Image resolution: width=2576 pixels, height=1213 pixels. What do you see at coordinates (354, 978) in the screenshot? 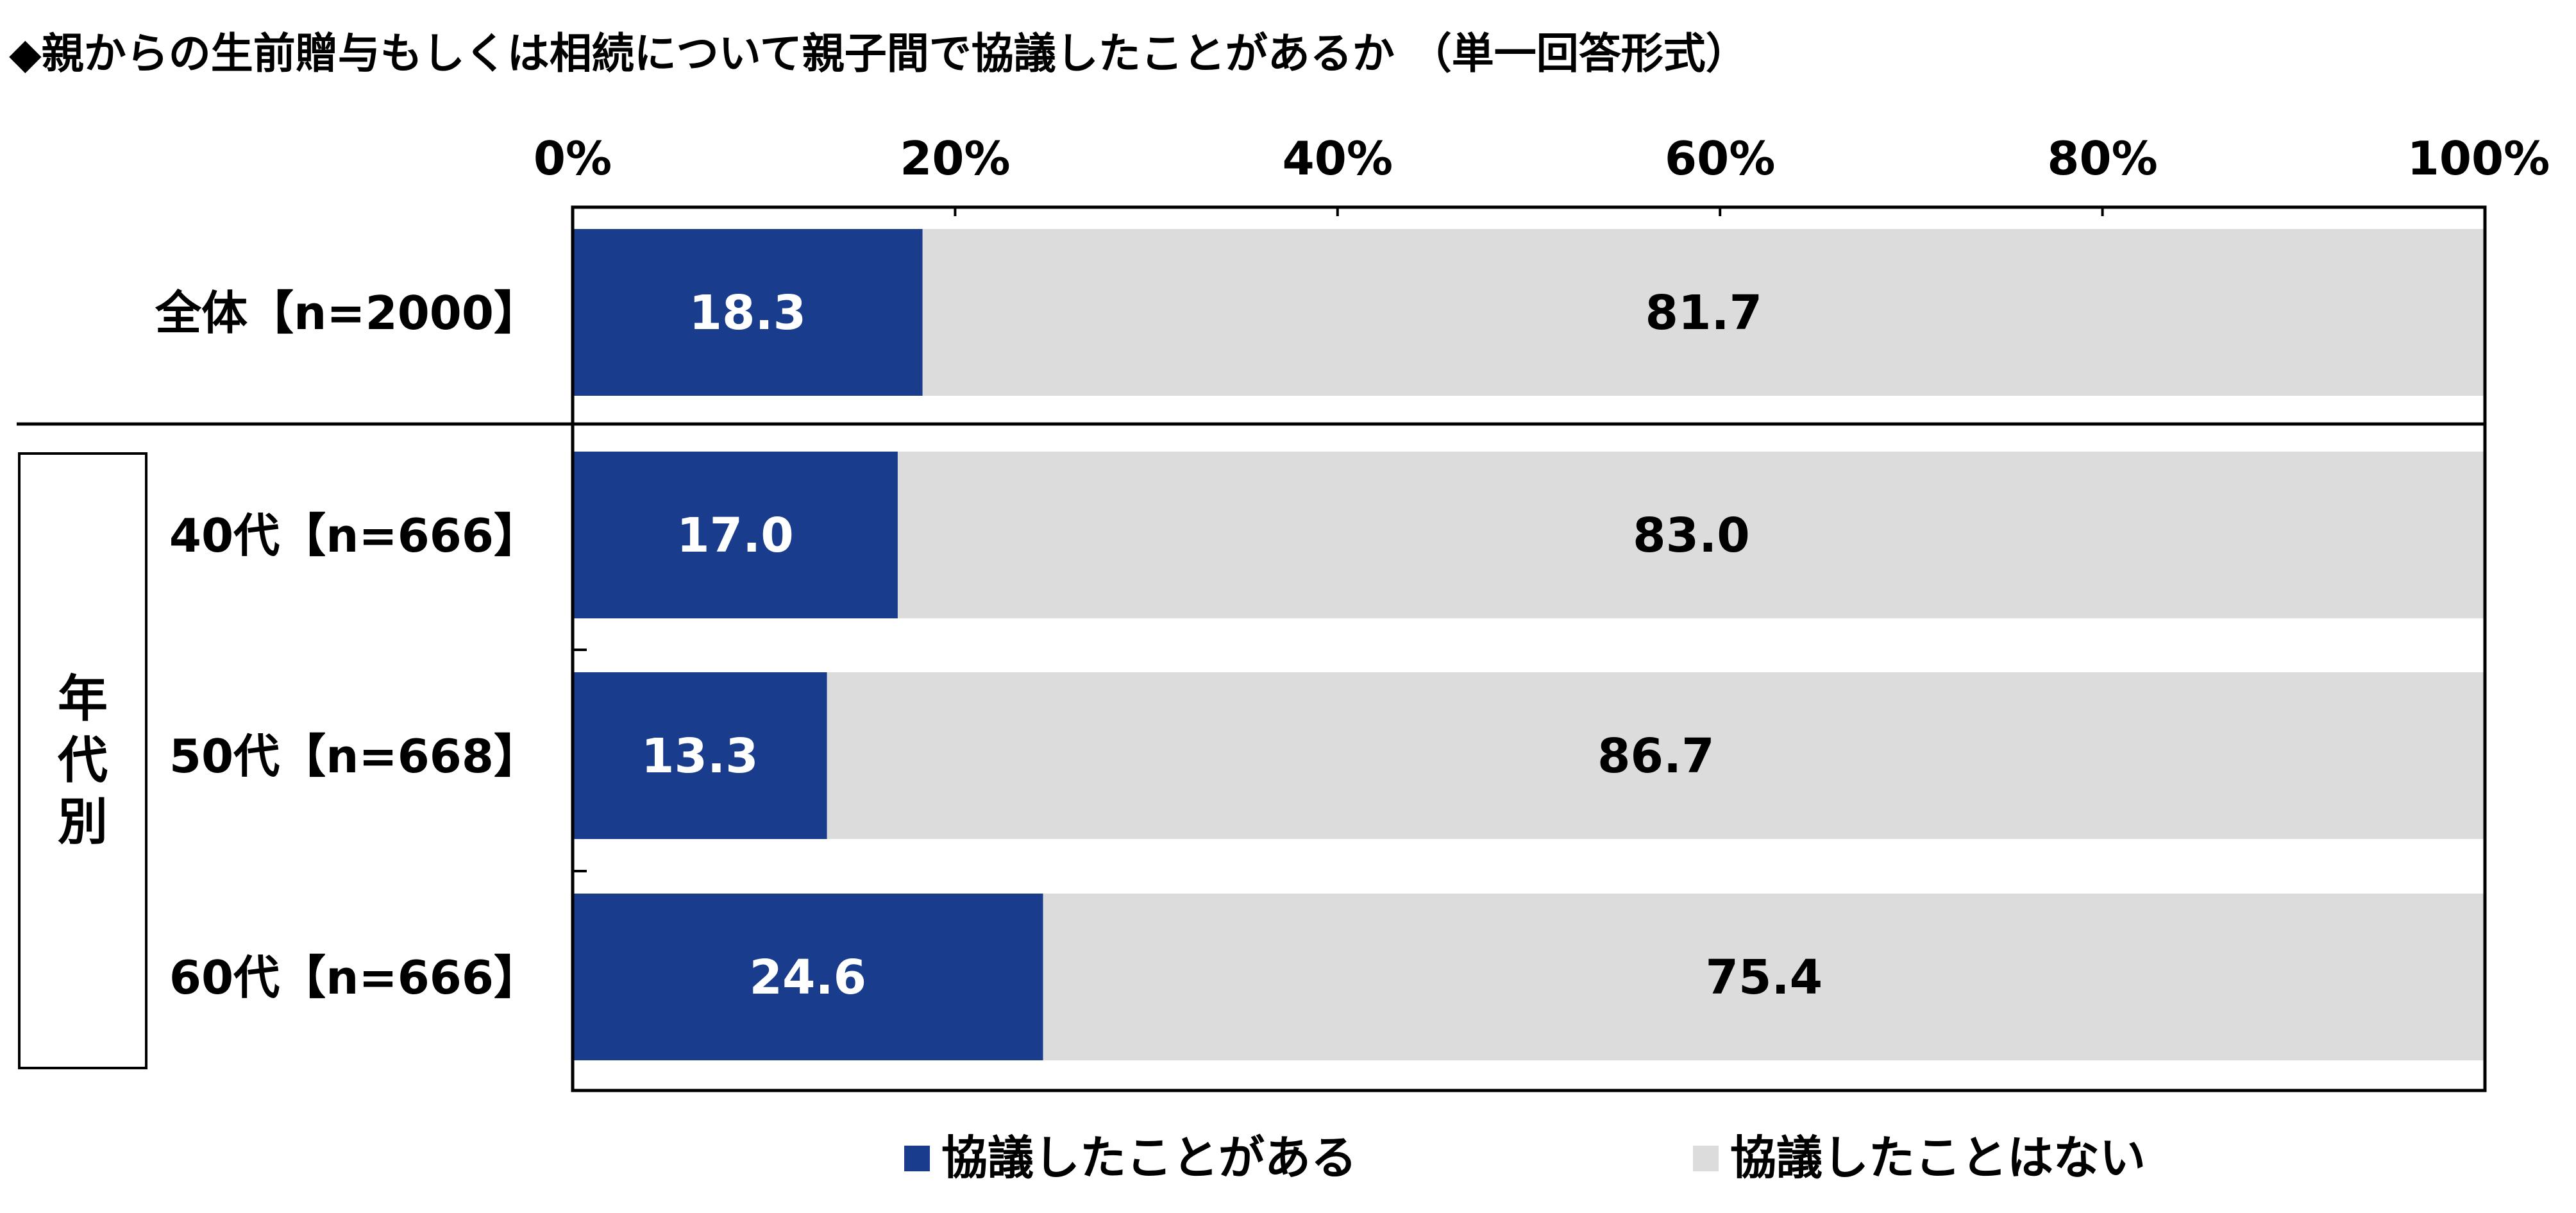
I see `category-label: 60代【n=666】` at bounding box center [354, 978].